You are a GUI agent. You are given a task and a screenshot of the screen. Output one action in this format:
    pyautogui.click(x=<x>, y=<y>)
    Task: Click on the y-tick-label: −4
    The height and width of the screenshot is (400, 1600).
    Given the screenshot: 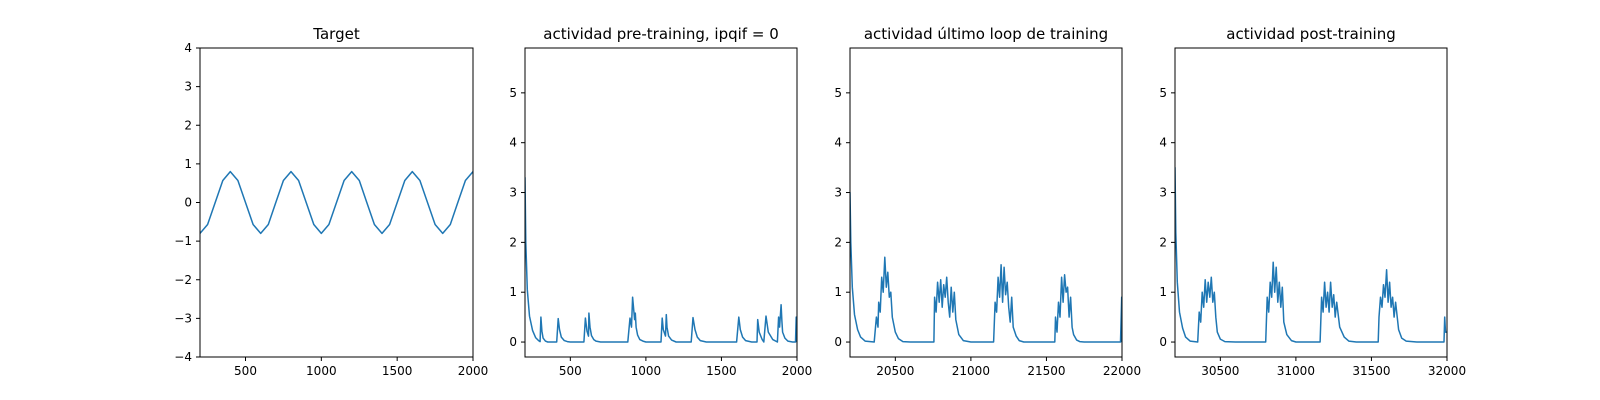 What is the action you would take?
    pyautogui.click(x=183, y=357)
    